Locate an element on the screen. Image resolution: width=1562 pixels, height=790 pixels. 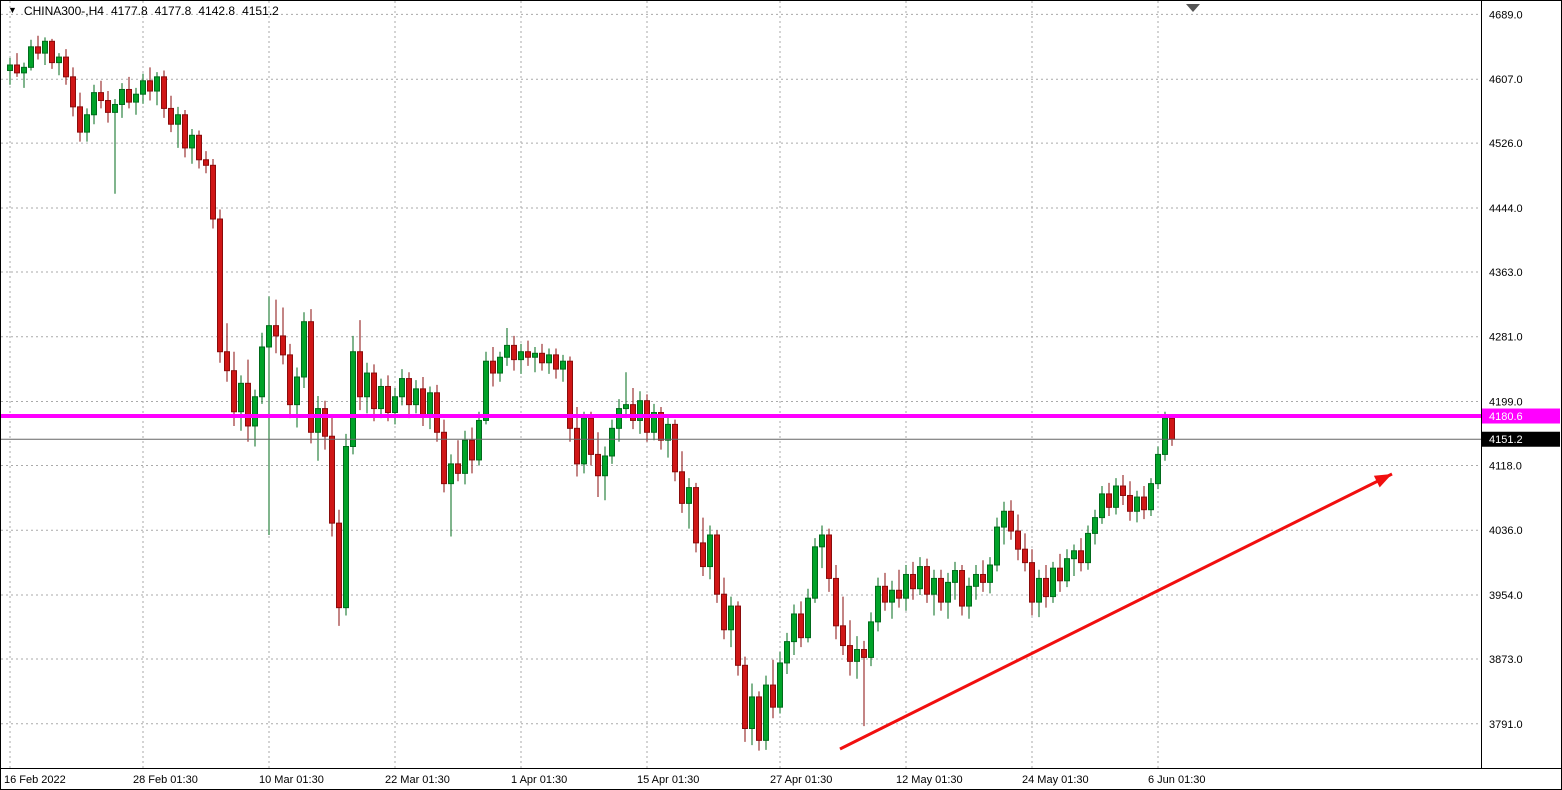
price-tick-label: 4036.0 is located at coordinates (1506, 531).